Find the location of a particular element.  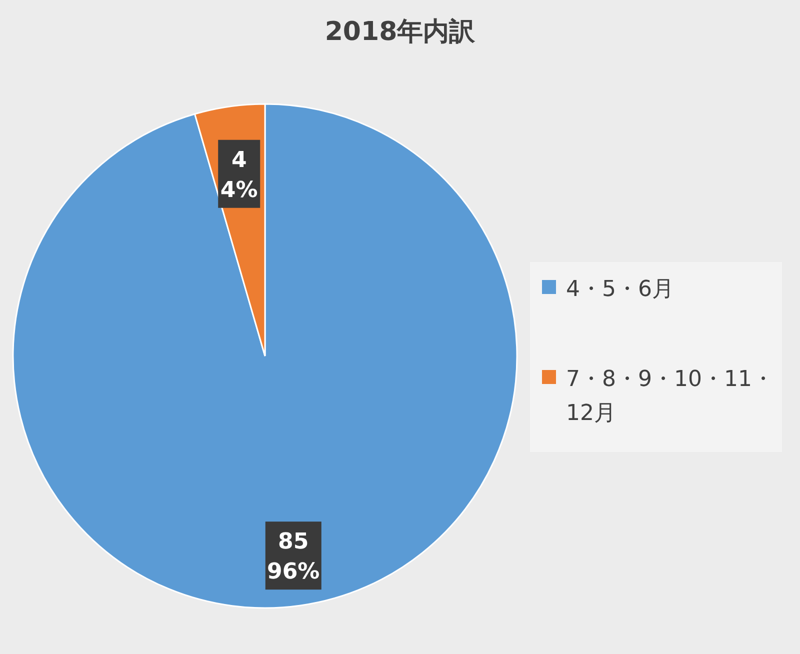

legend-label: 4・5・6月 is located at coordinates (620, 289).